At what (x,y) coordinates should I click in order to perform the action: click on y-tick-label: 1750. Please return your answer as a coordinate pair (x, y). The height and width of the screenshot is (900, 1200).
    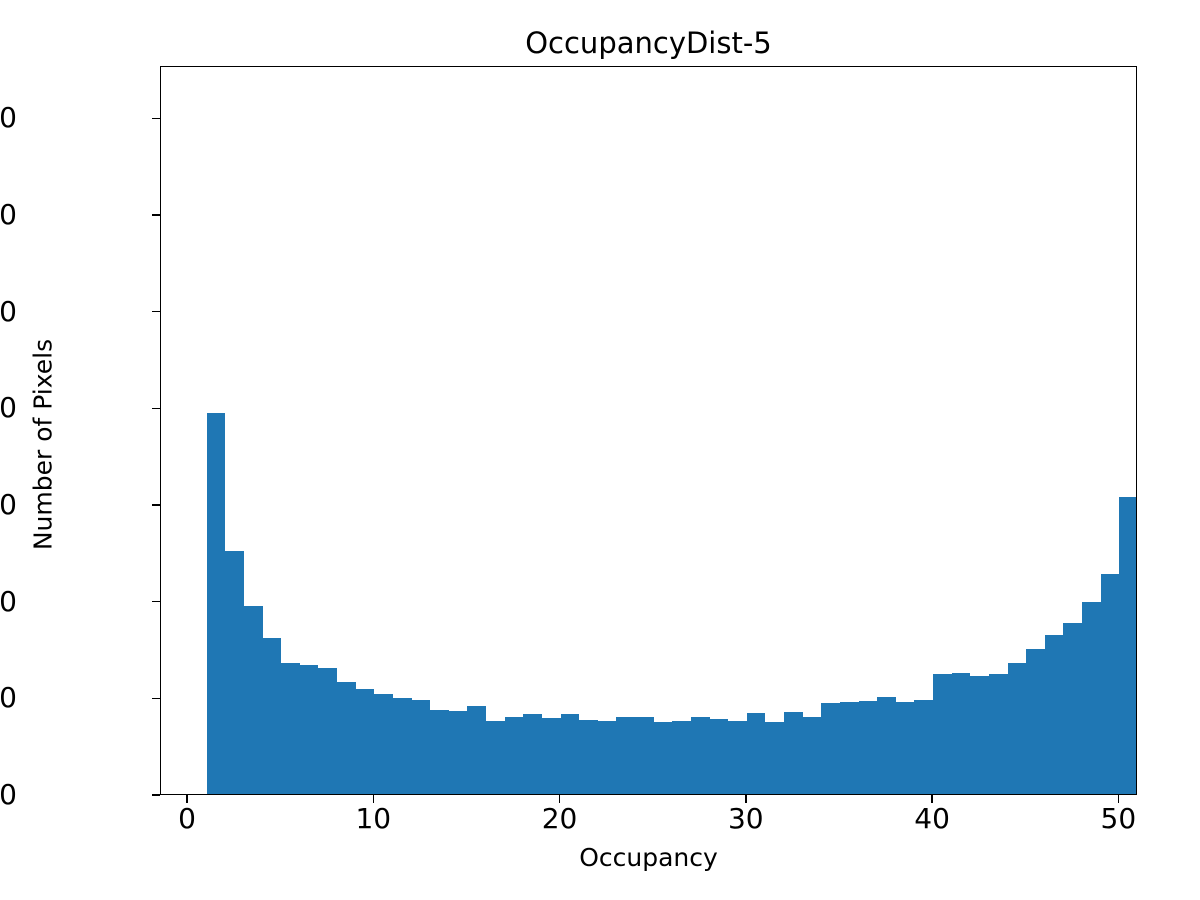
    Looking at the image, I should click on (8, 118).